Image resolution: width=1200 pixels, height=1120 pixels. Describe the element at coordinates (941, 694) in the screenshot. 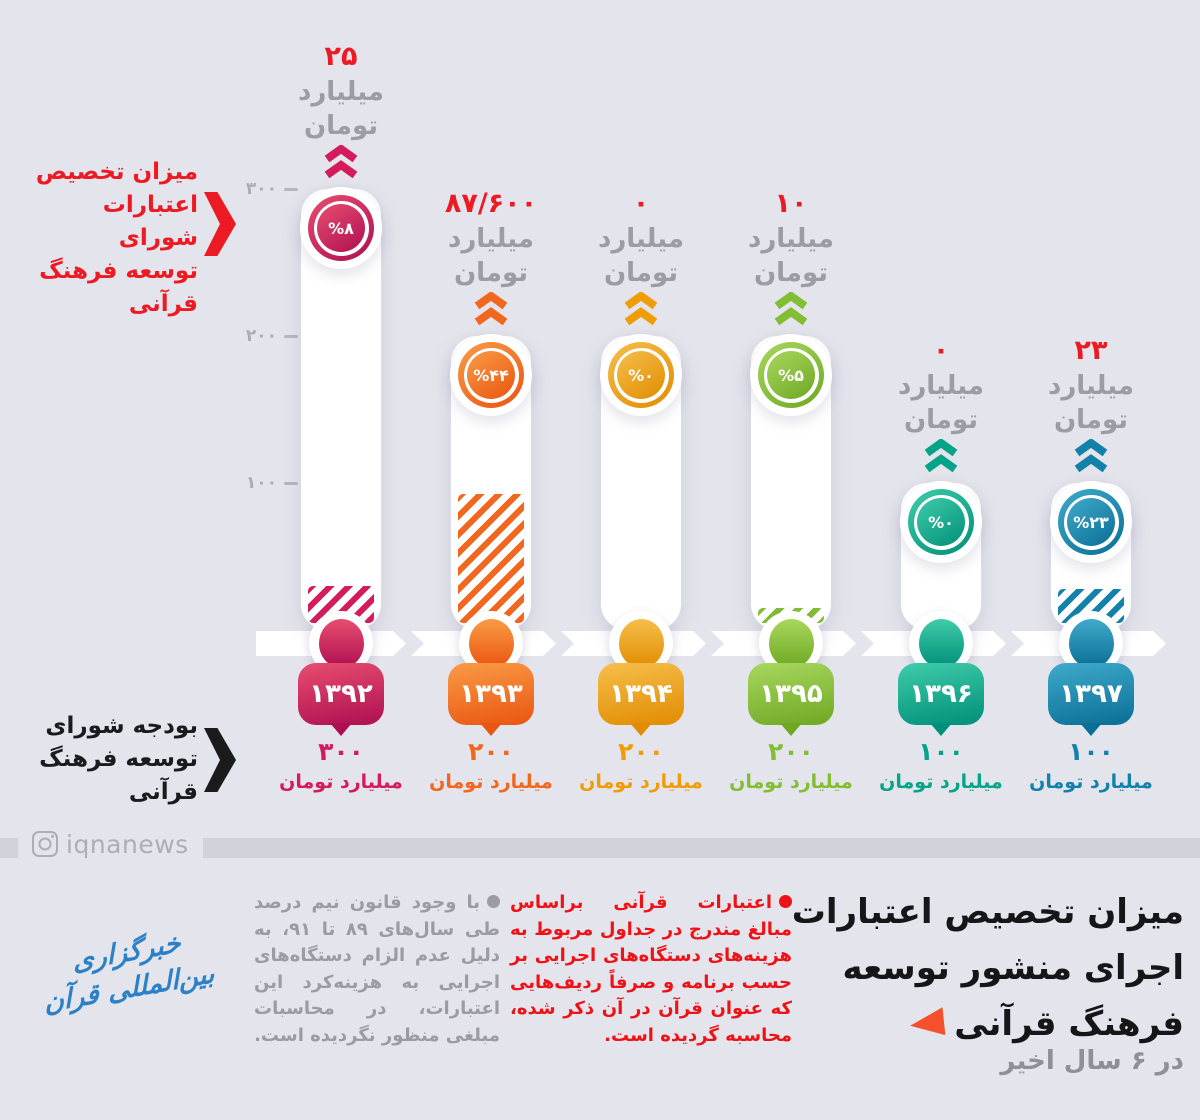

I see `year-badge: ۱۳۹۶` at that location.